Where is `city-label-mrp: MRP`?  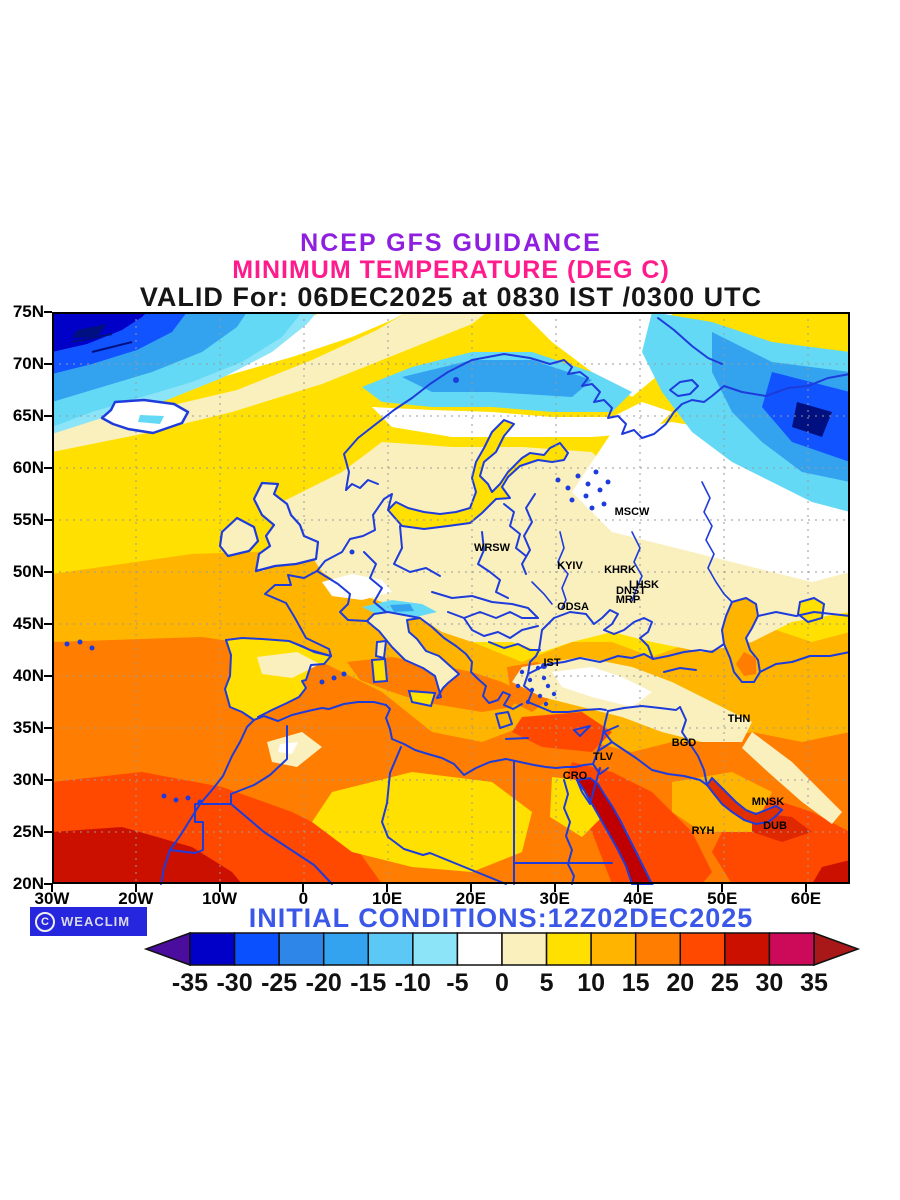 city-label-mrp: MRP is located at coordinates (628, 600).